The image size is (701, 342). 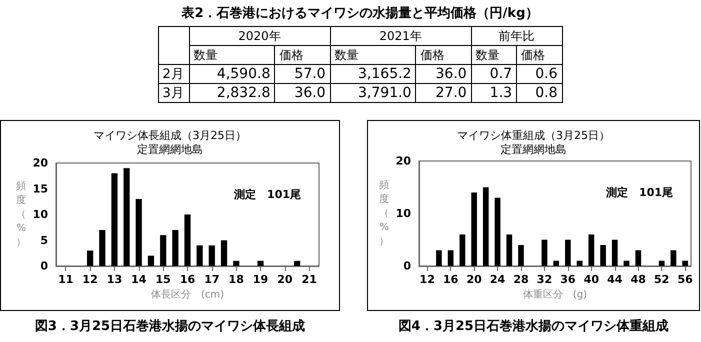 I want to click on text: 0.8, so click(x=546, y=93).